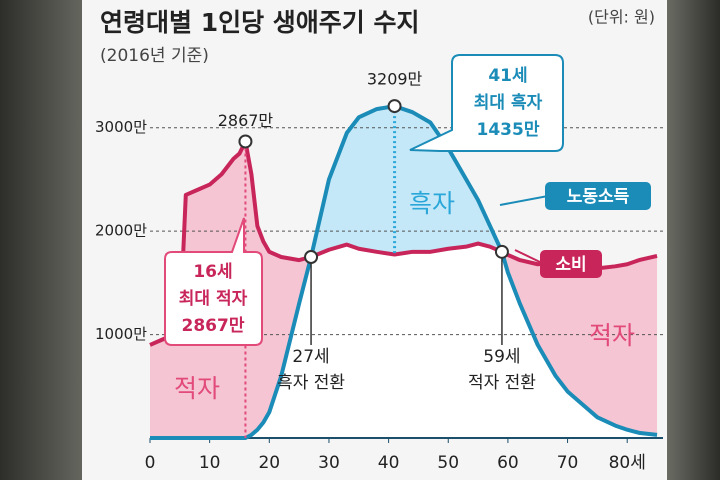 This screenshot has height=480, width=720. I want to click on y-tick-label: 3000만, so click(121, 127).